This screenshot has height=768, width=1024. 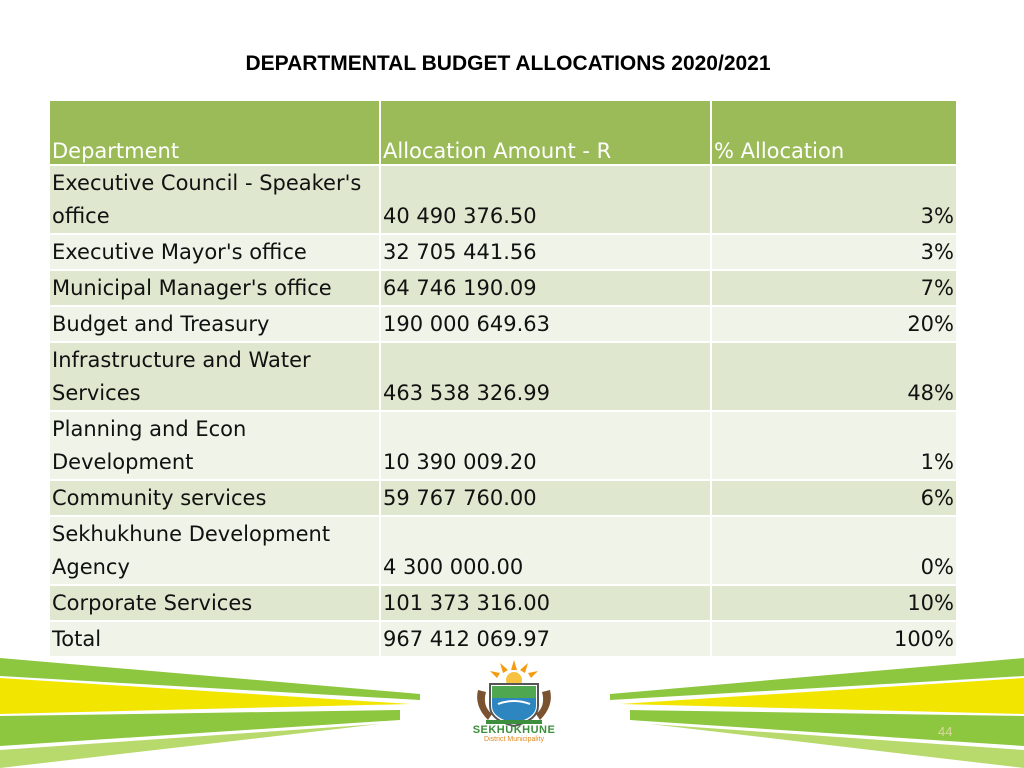 What do you see at coordinates (546, 377) in the screenshot?
I see `amount-cell: 463 538 326.99` at bounding box center [546, 377].